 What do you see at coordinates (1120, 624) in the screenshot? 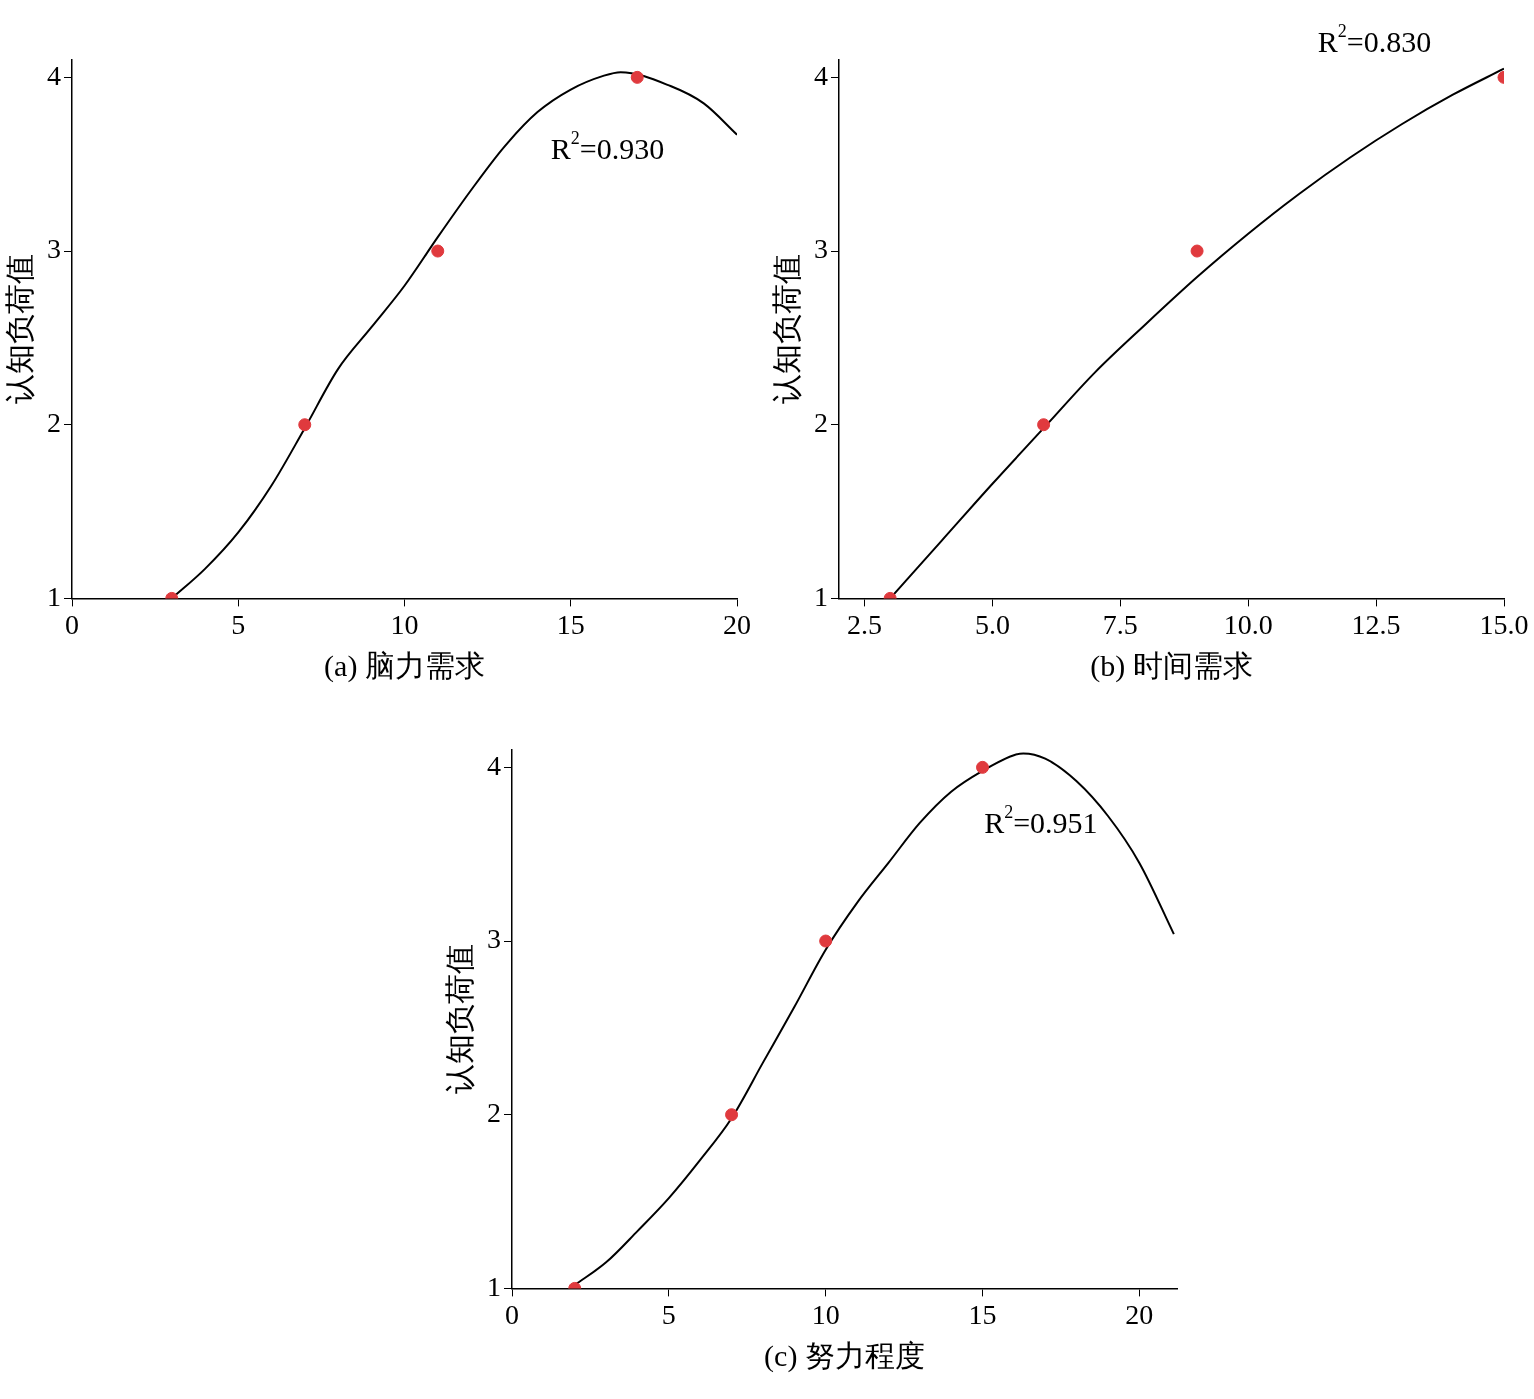
I see `x-tick-label: 7.5` at bounding box center [1120, 624].